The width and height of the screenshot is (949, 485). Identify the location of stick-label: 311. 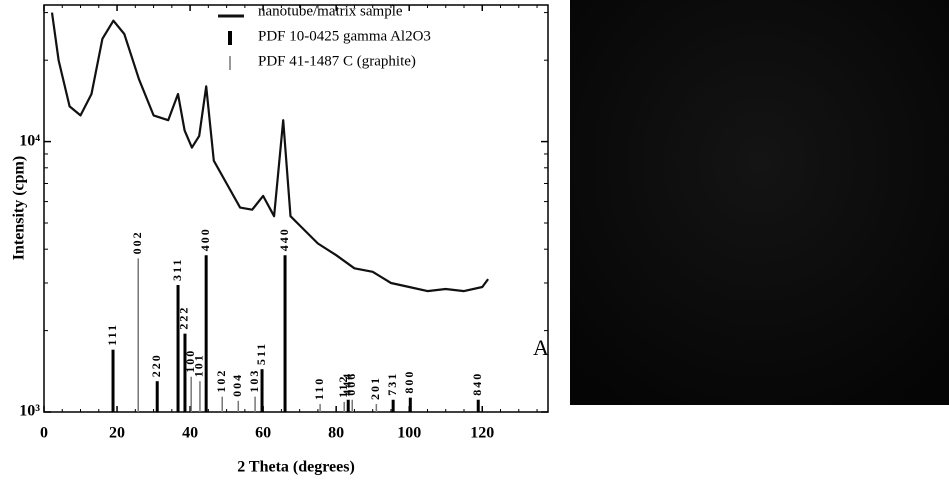
(177, 269).